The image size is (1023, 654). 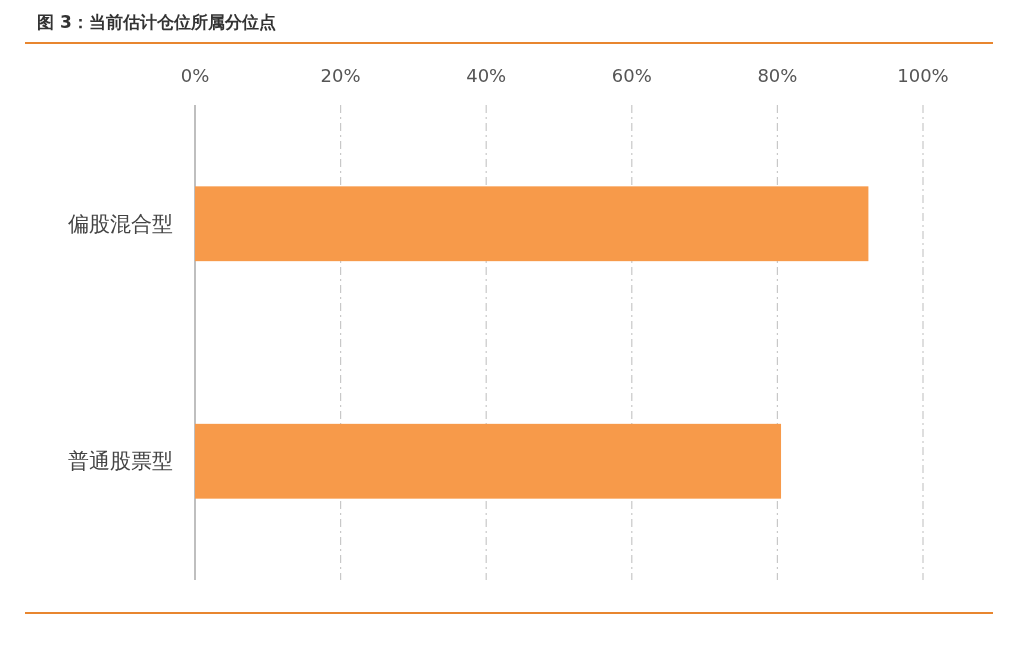 I want to click on x-tick-label: 0%, so click(x=195, y=75).